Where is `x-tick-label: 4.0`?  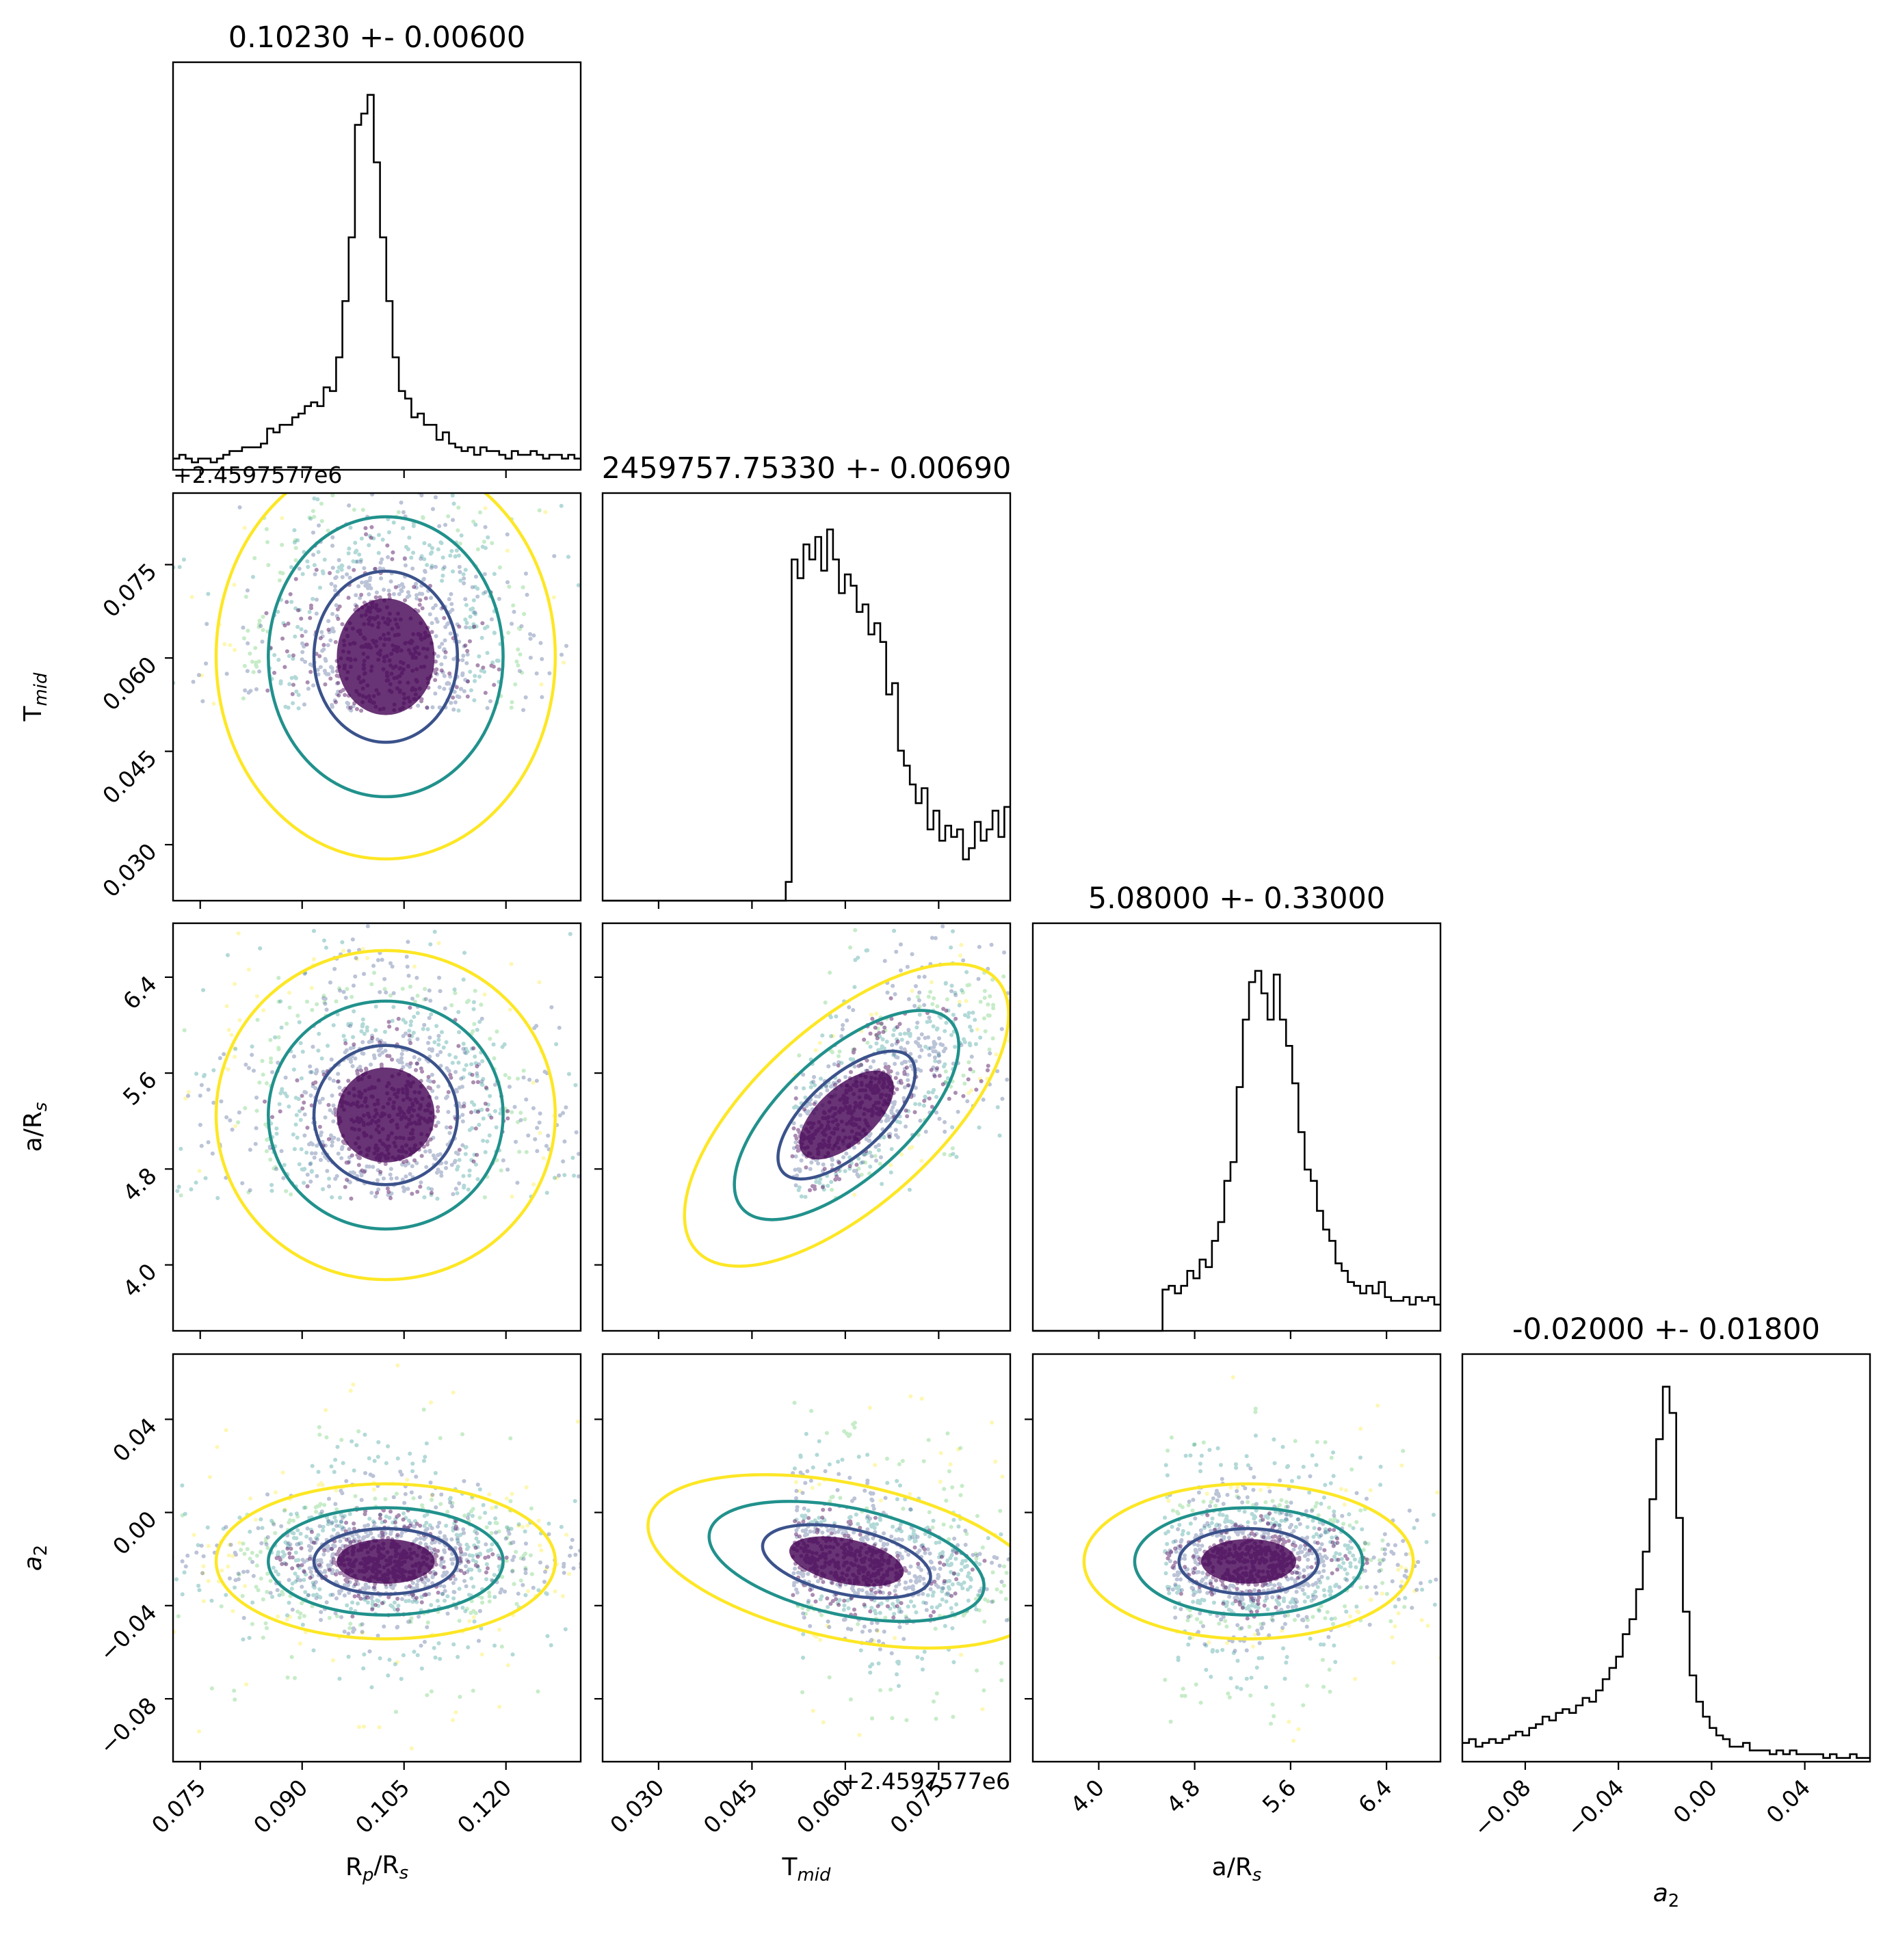
x-tick-label: 4.0 is located at coordinates (1087, 1796).